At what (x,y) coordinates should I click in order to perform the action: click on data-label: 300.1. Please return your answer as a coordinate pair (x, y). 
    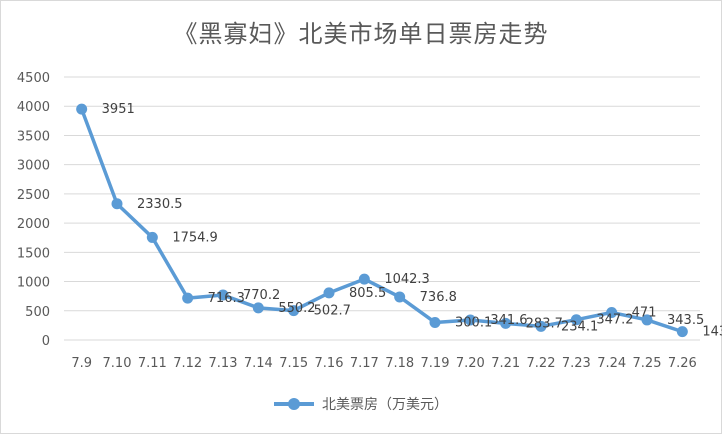
    Looking at the image, I should click on (473, 322).